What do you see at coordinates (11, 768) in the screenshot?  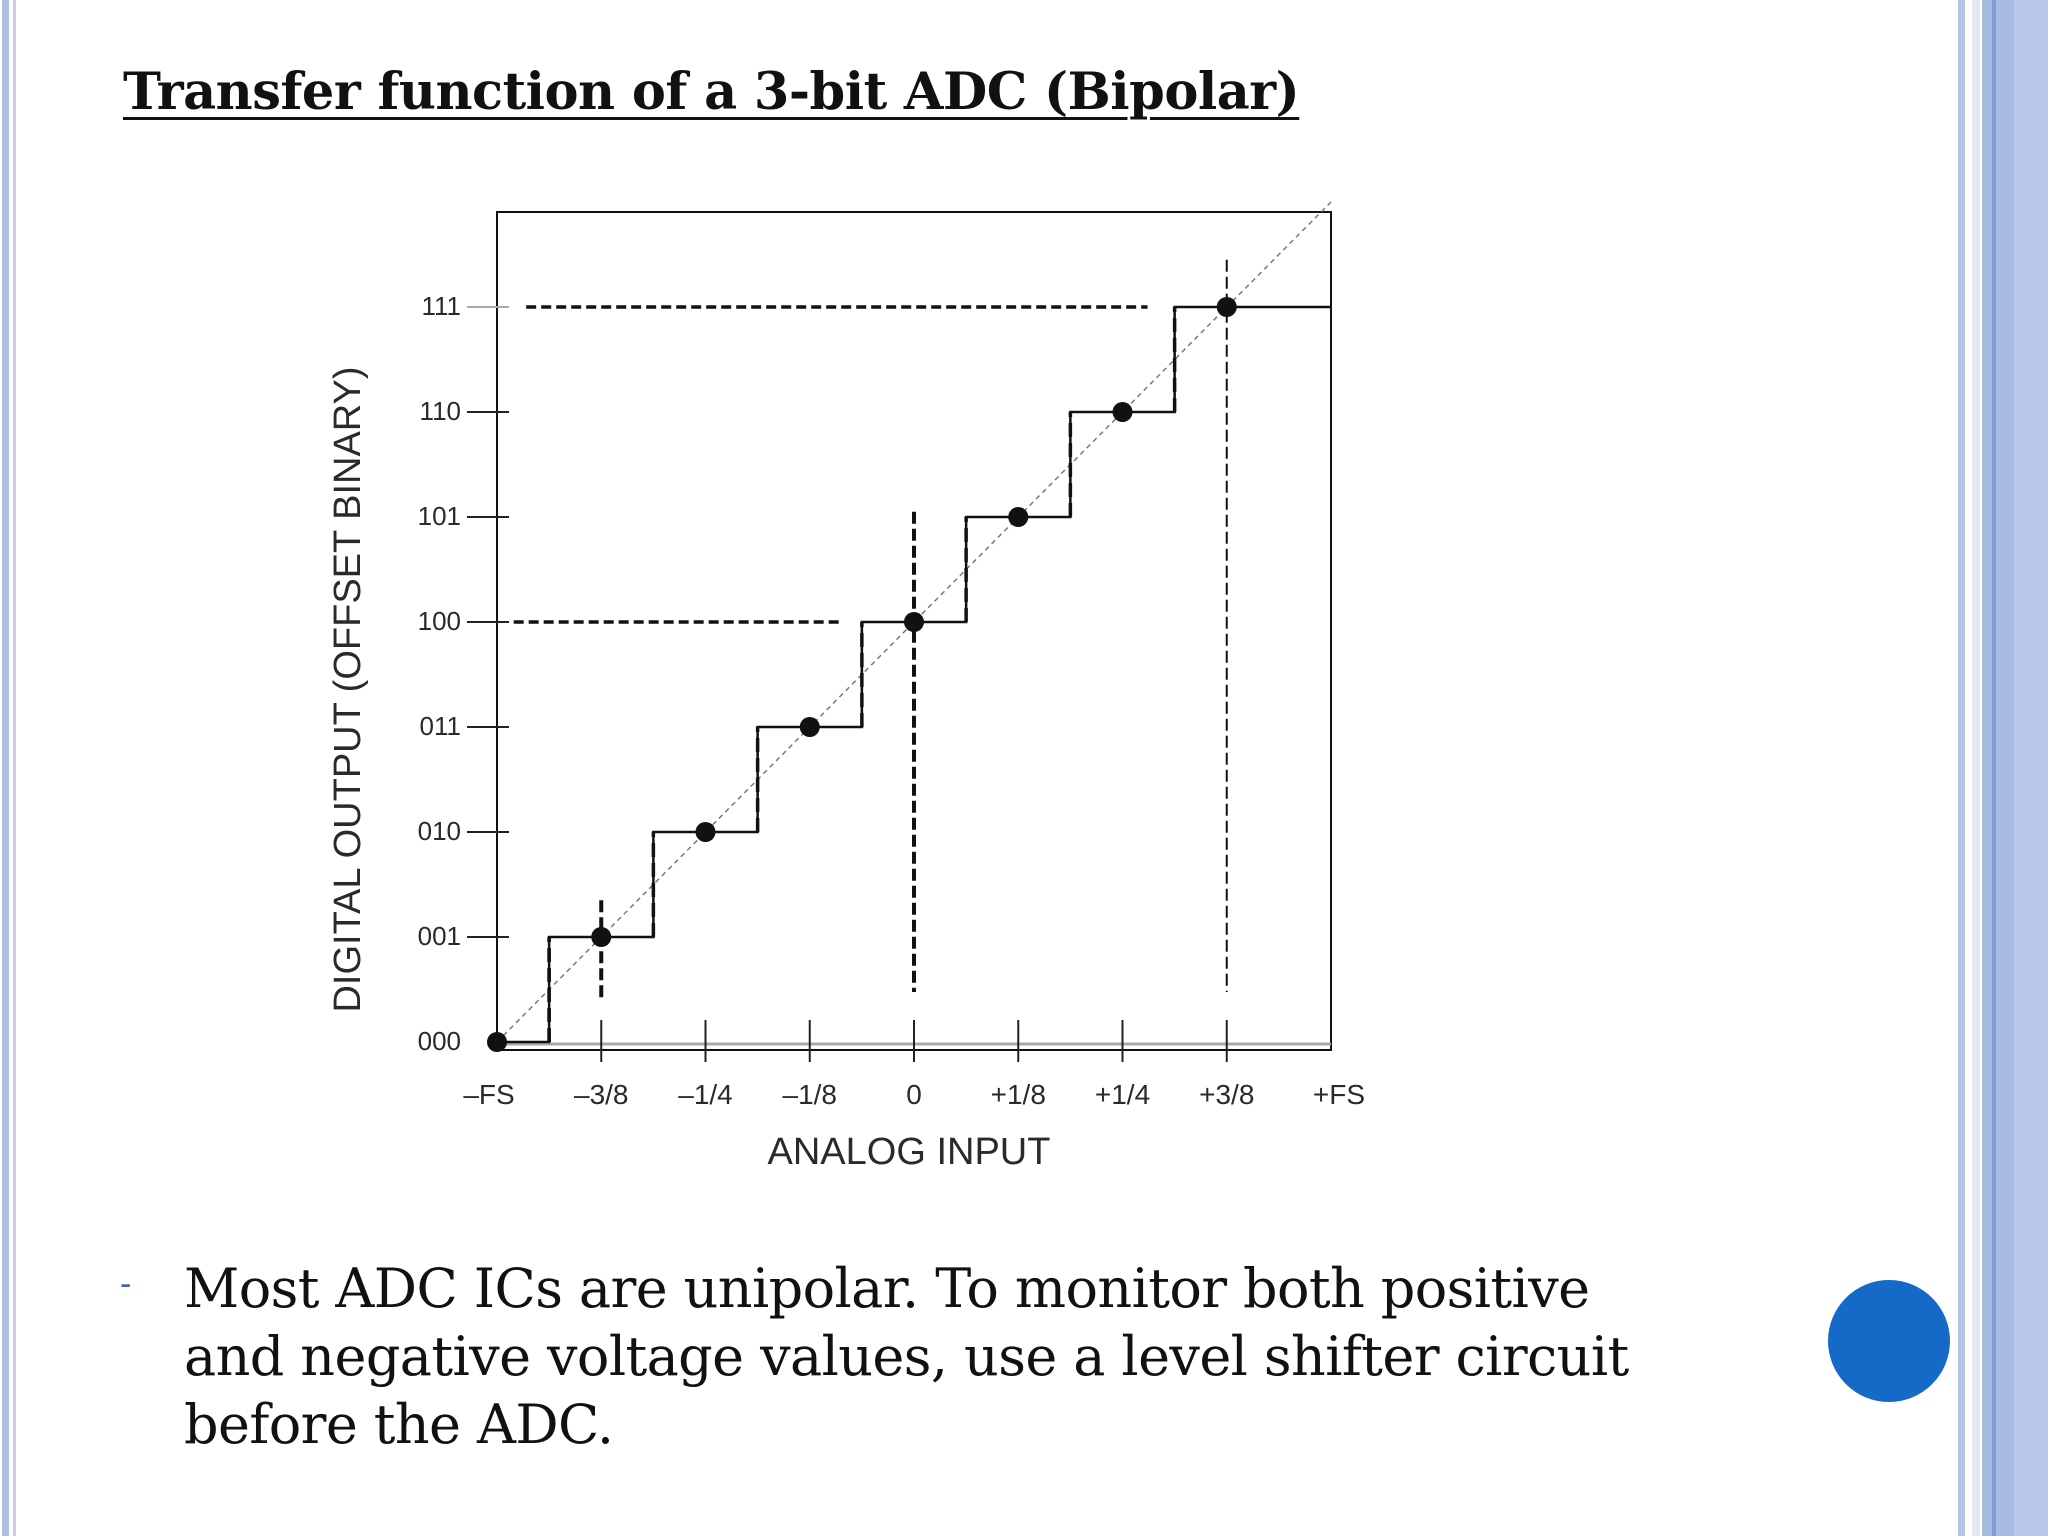 I see `left-border-decoration` at bounding box center [11, 768].